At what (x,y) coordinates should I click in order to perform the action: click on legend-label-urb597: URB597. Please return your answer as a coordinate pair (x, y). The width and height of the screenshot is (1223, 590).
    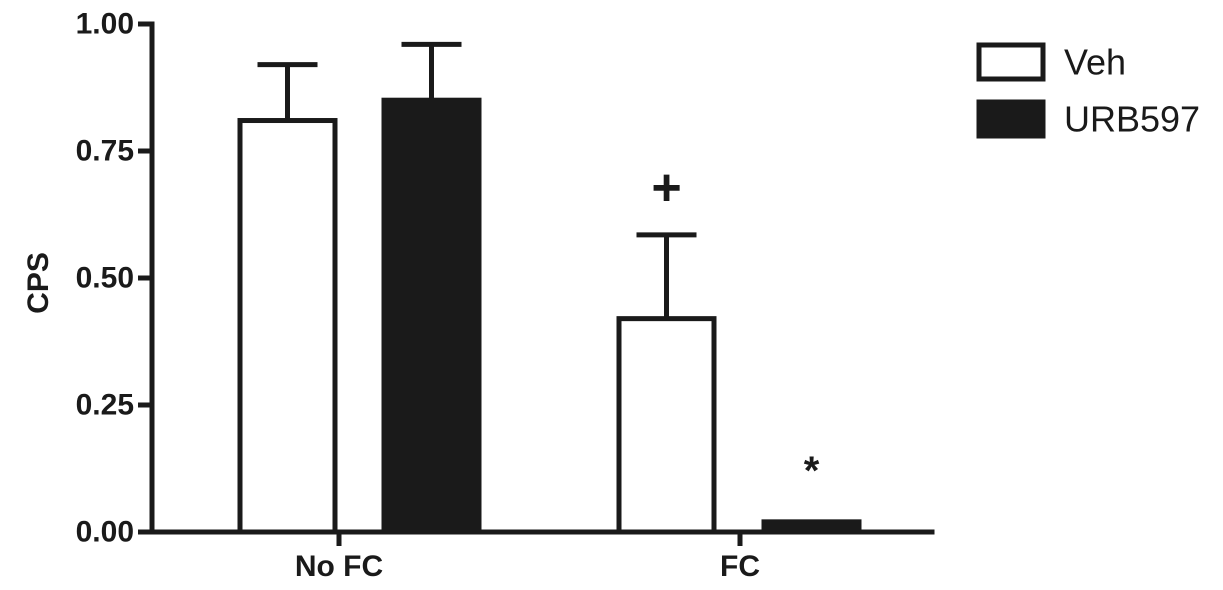
    Looking at the image, I should click on (1132, 119).